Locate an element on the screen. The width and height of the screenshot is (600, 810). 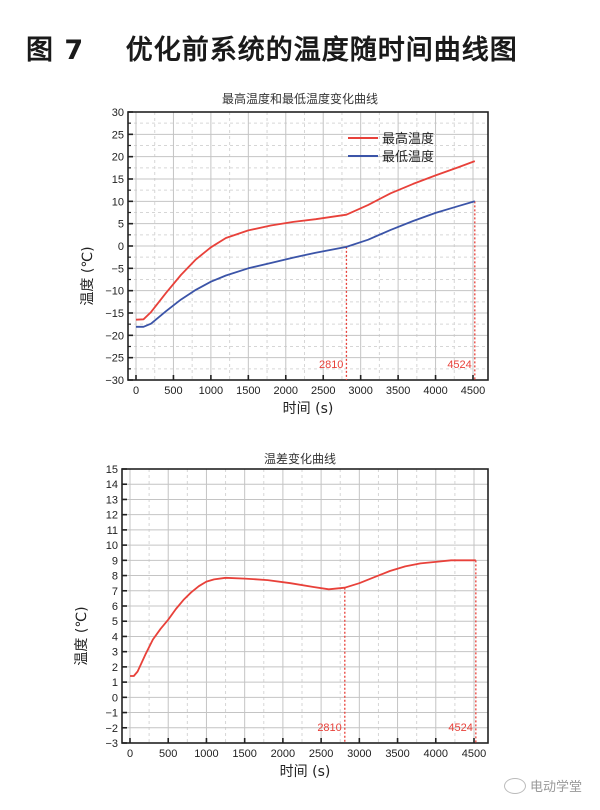
y-tick-label: −15 is located at coordinates (114, 314).